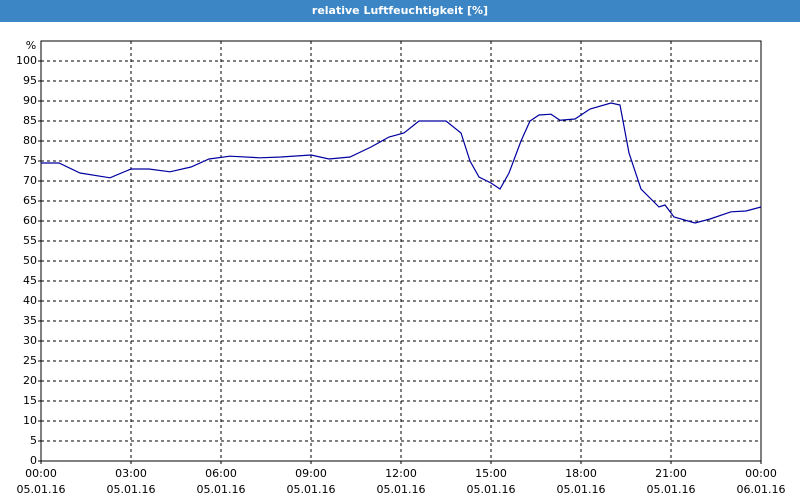  What do you see at coordinates (33, 440) in the screenshot?
I see `y-tick-label: 5` at bounding box center [33, 440].